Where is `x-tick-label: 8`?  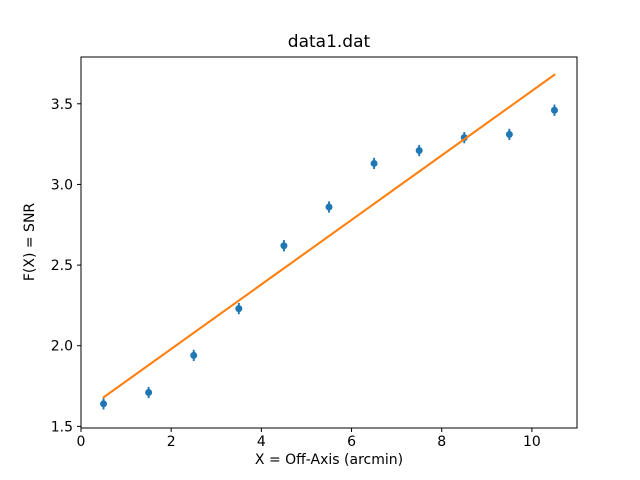 x-tick-label: 8 is located at coordinates (441, 442).